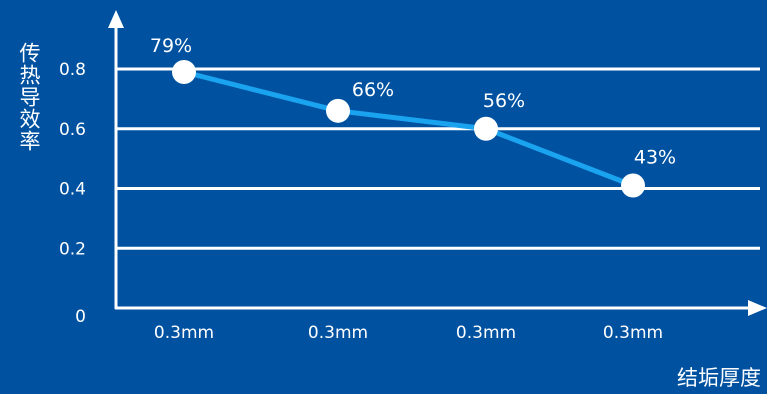  What do you see at coordinates (171, 46) in the screenshot?
I see `data-label-0: 79%` at bounding box center [171, 46].